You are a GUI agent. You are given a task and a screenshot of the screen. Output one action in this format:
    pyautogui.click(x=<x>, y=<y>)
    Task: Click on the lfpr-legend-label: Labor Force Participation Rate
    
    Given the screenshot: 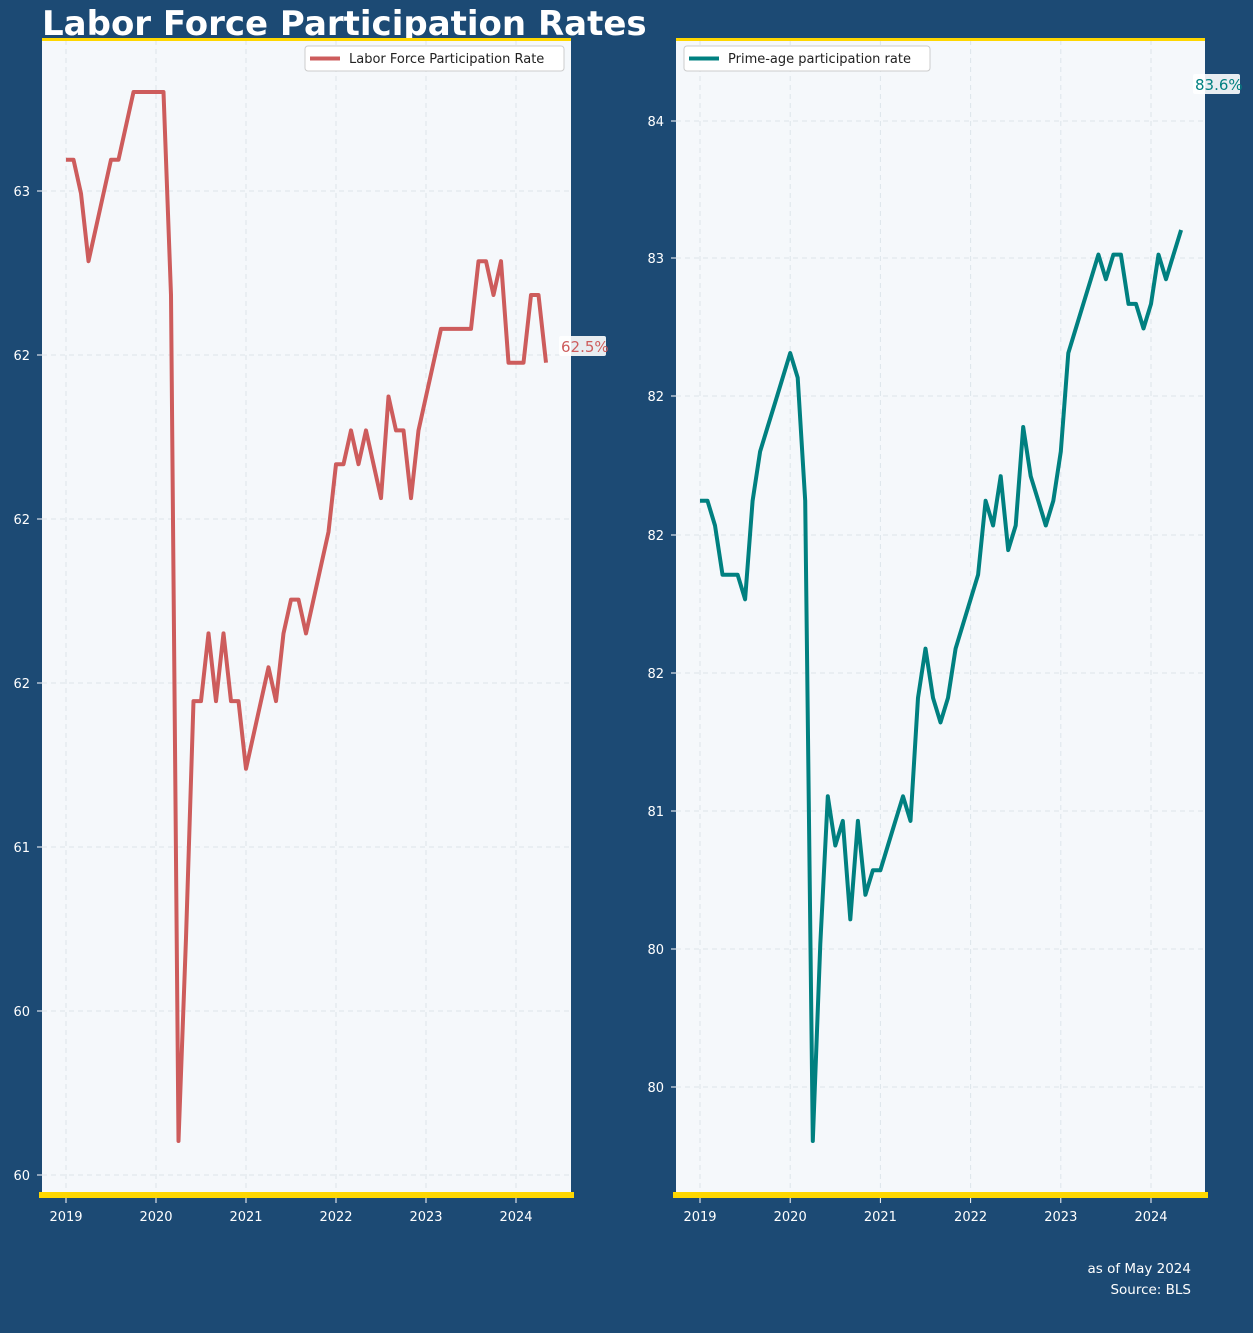 What is the action you would take?
    pyautogui.click(x=446, y=59)
    